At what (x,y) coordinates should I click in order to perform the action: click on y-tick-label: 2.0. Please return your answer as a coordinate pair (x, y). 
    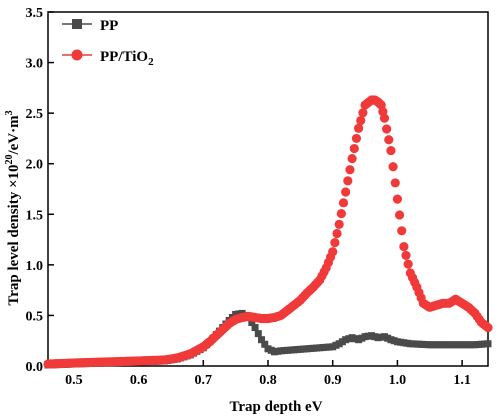
    Looking at the image, I should click on (35, 165).